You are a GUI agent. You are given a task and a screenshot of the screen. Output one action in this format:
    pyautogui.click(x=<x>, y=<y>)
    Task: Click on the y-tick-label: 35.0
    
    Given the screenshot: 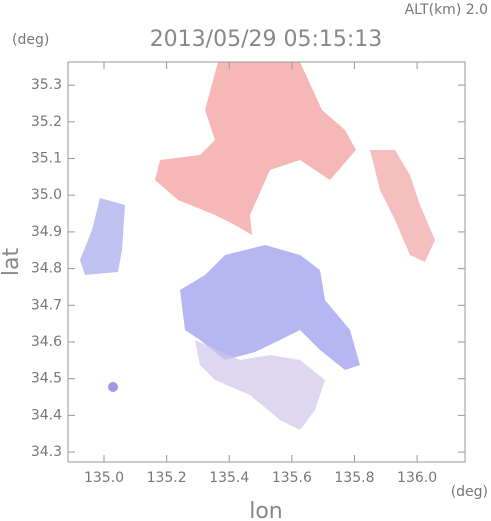 What is the action you would take?
    pyautogui.click(x=46, y=195)
    